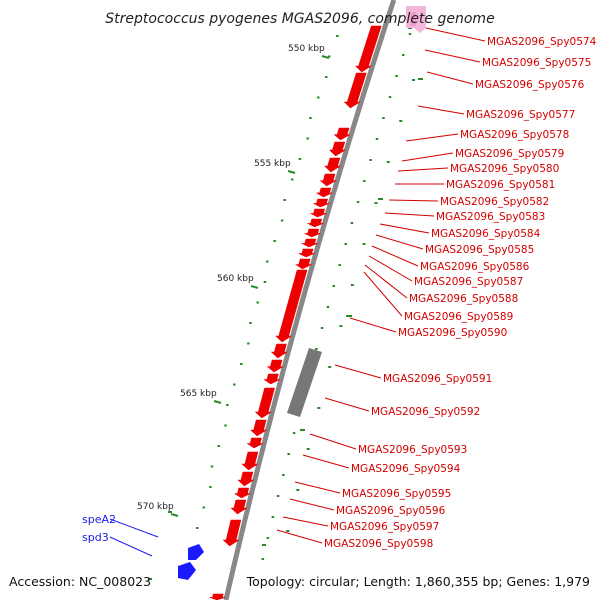  What do you see at coordinates (391, 511) in the screenshot?
I see `gene-label: MGAS2096_Spy0596` at bounding box center [391, 511].